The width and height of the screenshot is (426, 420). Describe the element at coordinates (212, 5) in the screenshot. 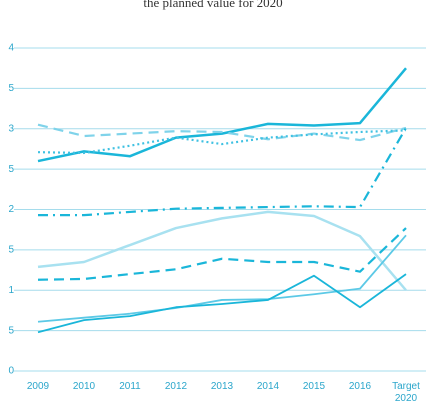

I see `chart-title: the planned value for 2020` at that location.